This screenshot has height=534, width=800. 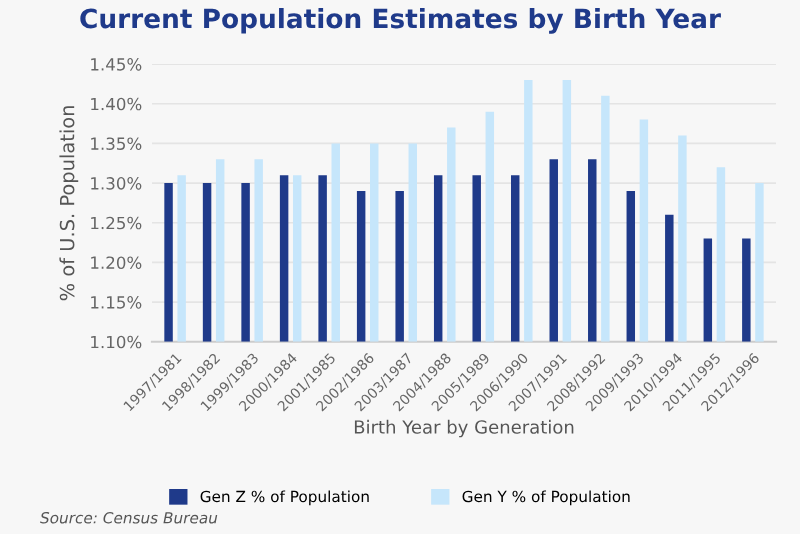 I want to click on y-tick-label: 1.20%, so click(x=116, y=262).